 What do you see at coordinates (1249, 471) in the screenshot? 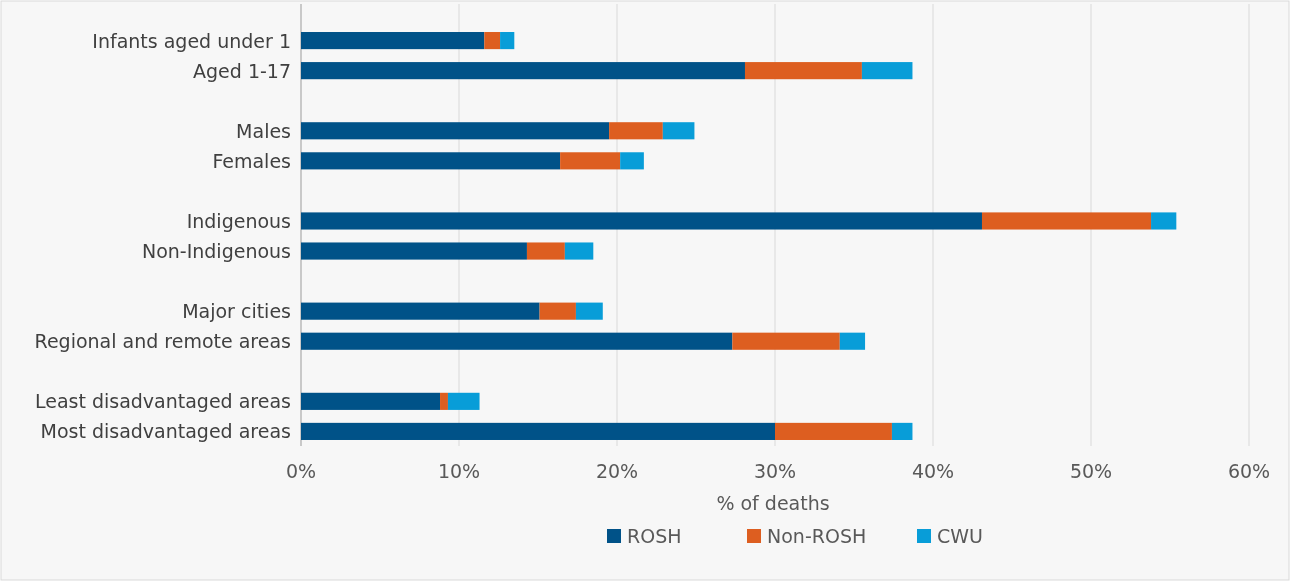
I see `x-tick-label: 60%` at bounding box center [1249, 471].